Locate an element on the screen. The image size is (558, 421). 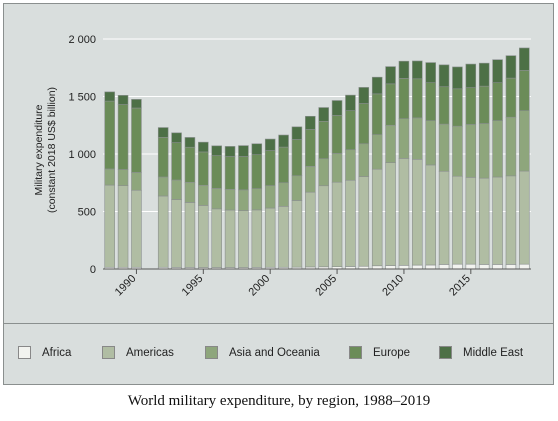
bar-middle-east-2017 is located at coordinates (497, 71).